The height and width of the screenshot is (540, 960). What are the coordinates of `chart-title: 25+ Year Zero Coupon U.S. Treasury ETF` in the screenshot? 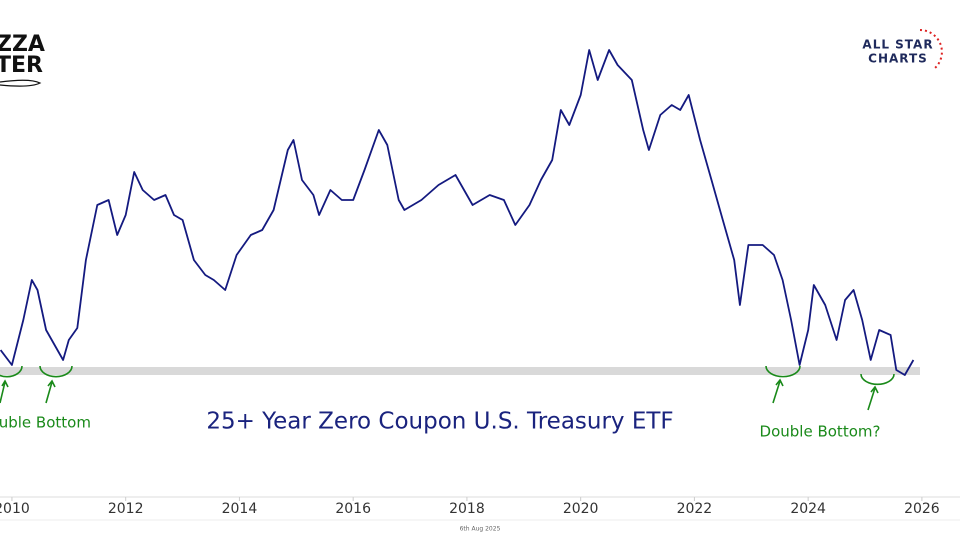 It's located at (439, 422).